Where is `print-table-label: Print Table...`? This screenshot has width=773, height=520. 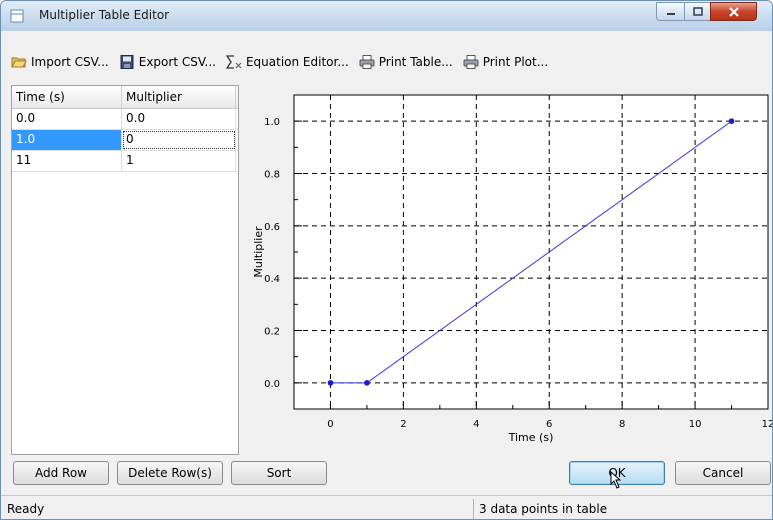 print-table-label: Print Table... is located at coordinates (415, 62).